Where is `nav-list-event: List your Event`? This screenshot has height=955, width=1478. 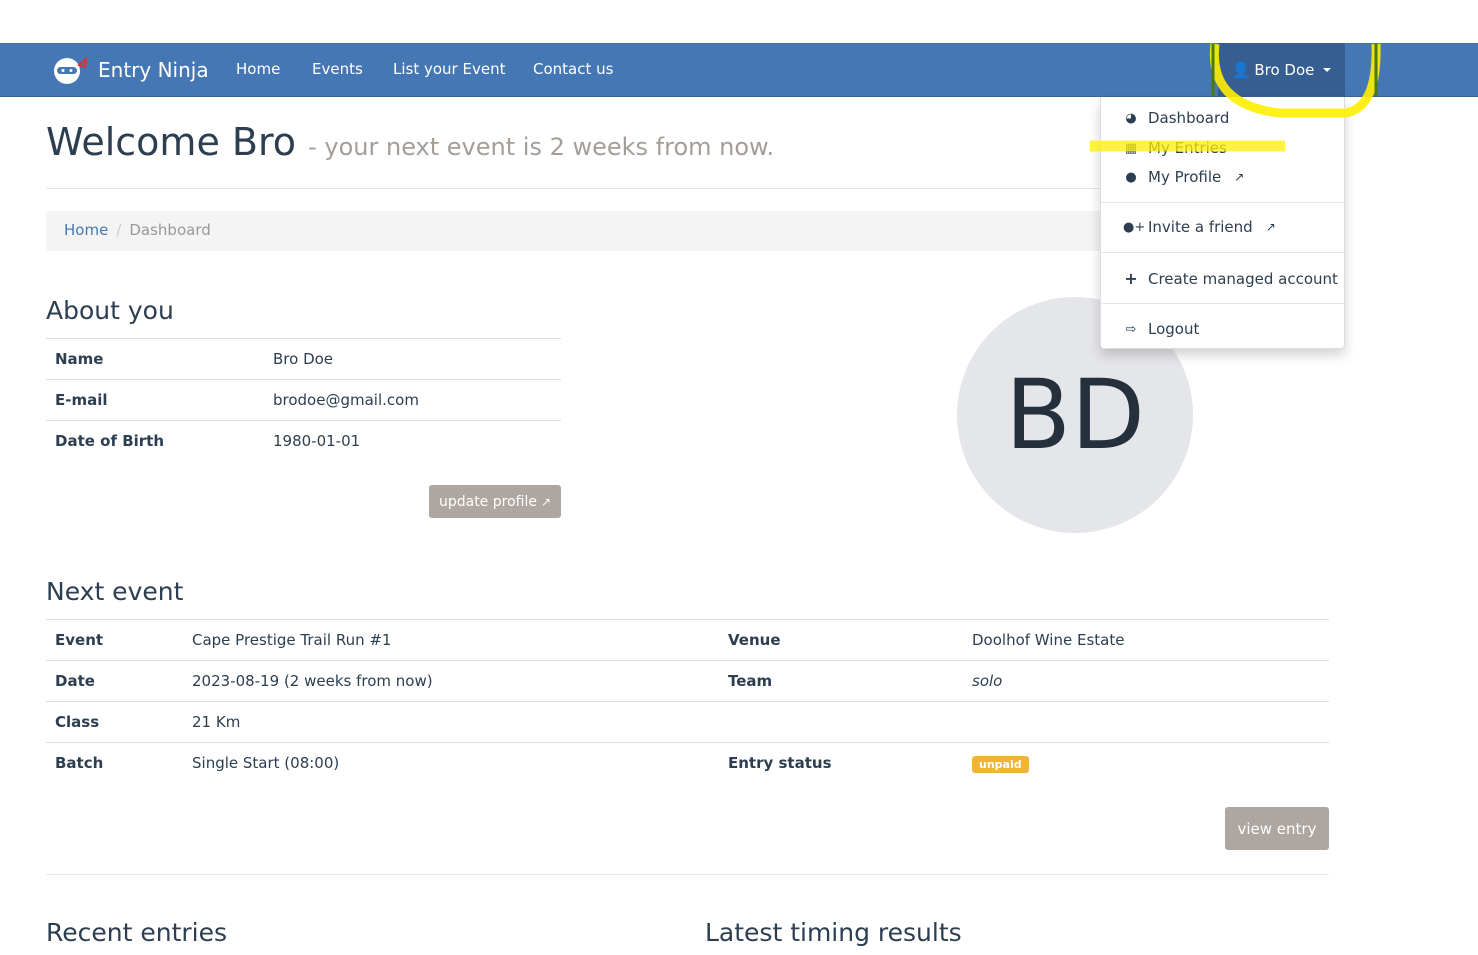 nav-list-event: List your Event is located at coordinates (449, 69).